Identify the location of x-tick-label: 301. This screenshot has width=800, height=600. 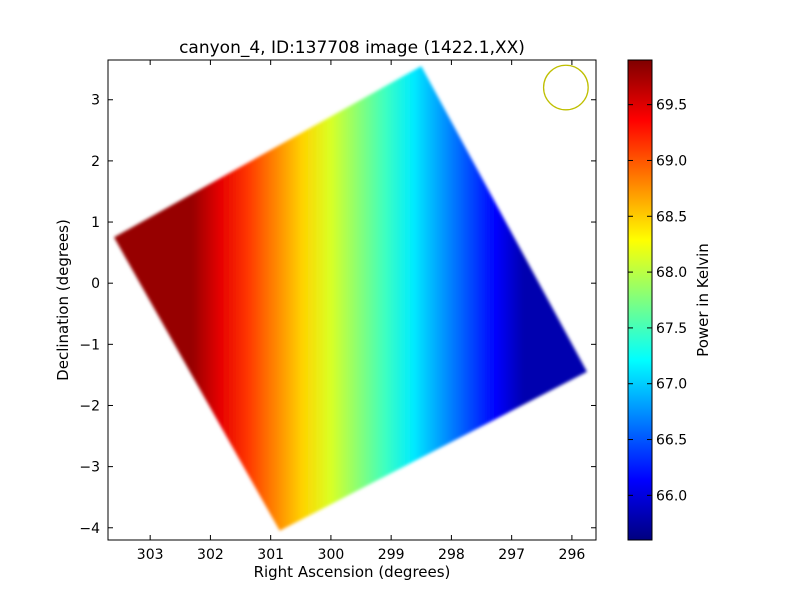
(270, 555).